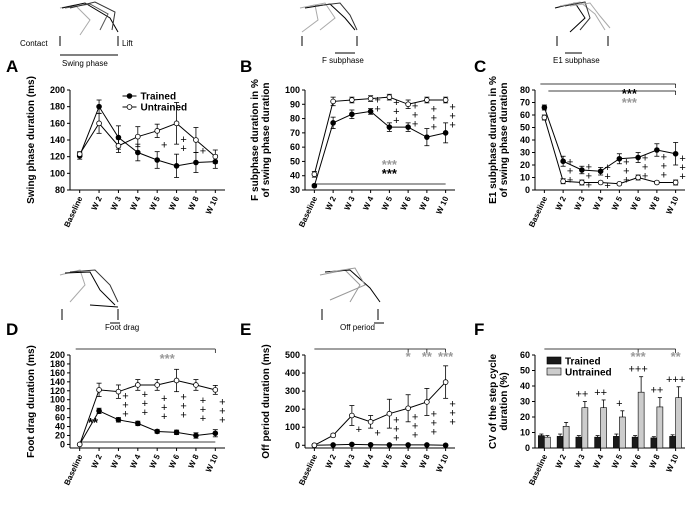  I want to click on panel-letter: C, so click(480, 66).